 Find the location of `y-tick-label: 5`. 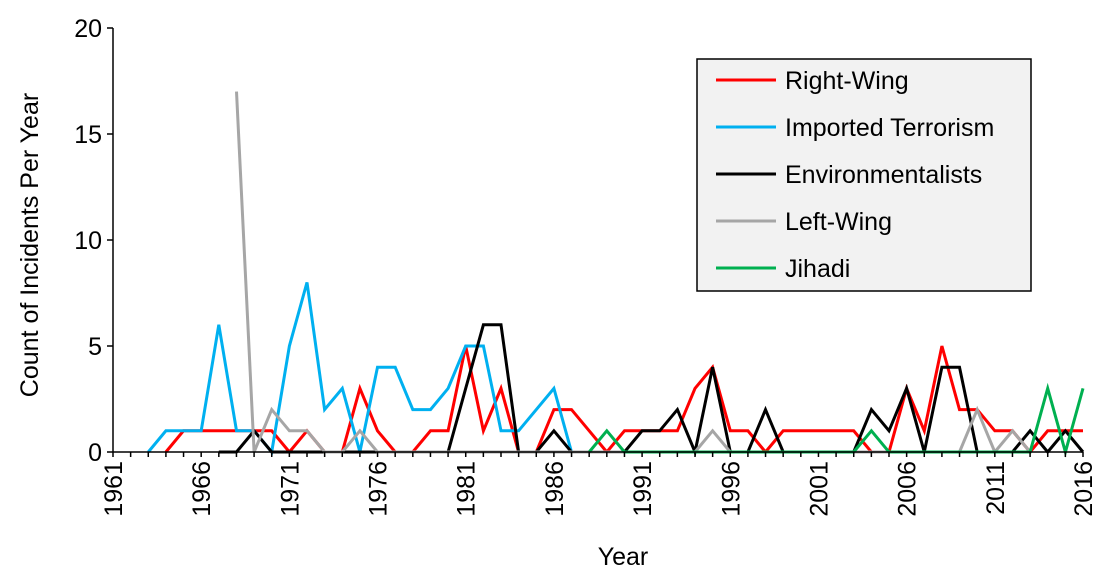

y-tick-label: 5 is located at coordinates (95, 347).